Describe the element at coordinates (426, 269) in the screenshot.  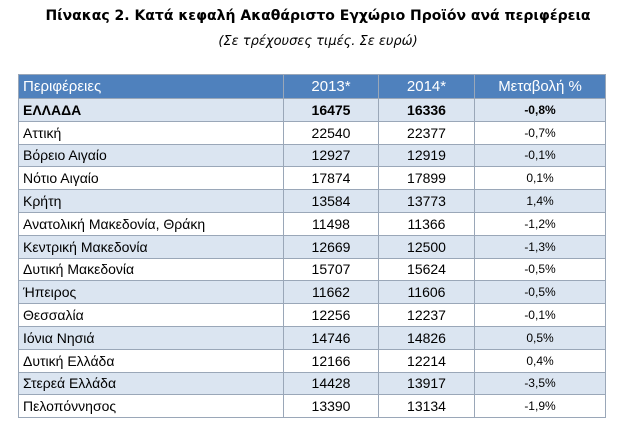
I see `value-cell: 15624` at that location.